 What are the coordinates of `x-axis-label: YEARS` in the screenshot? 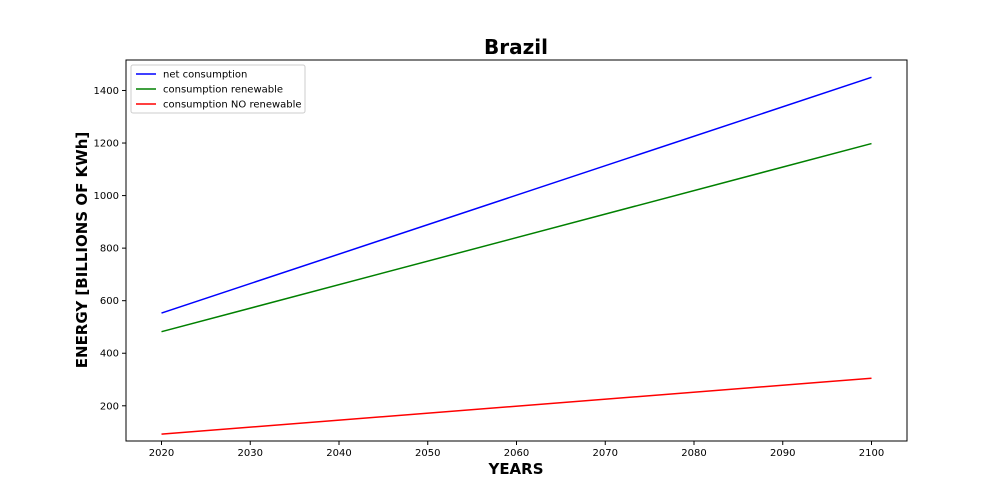 It's located at (515, 469).